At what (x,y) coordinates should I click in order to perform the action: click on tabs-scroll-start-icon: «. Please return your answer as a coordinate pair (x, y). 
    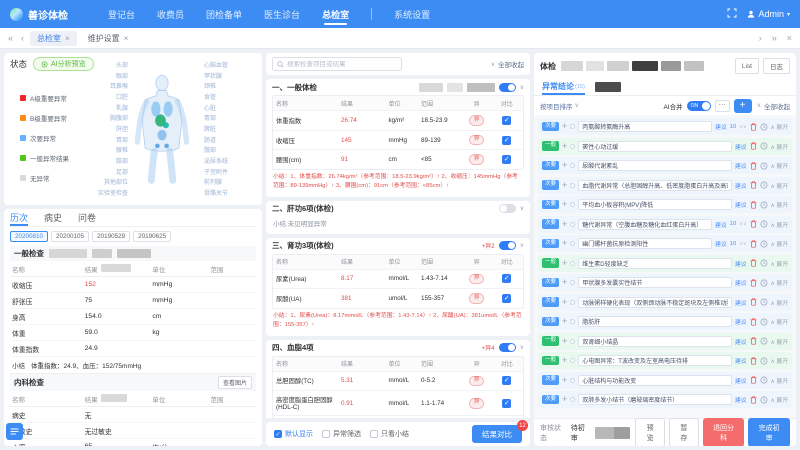
    Looking at the image, I should click on (11, 38).